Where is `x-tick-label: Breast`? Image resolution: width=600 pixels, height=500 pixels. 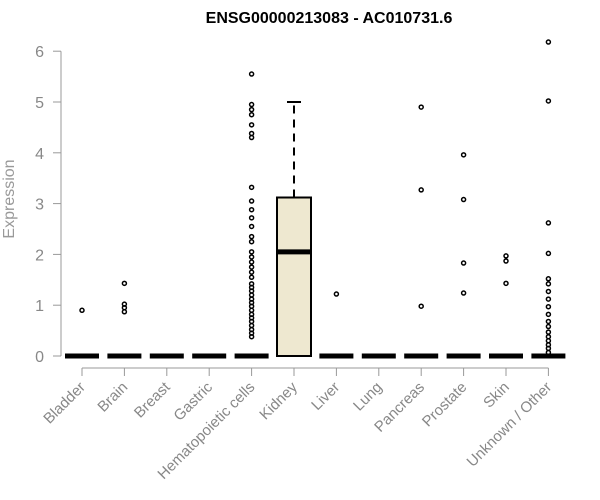 x-tick-label: Breast is located at coordinates (152, 399).